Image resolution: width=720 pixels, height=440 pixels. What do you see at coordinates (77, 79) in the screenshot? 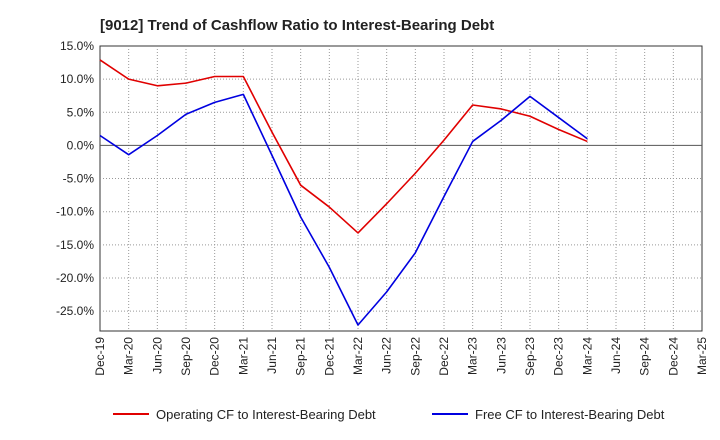
I see `y-tick-label: 10.0%` at bounding box center [77, 79].